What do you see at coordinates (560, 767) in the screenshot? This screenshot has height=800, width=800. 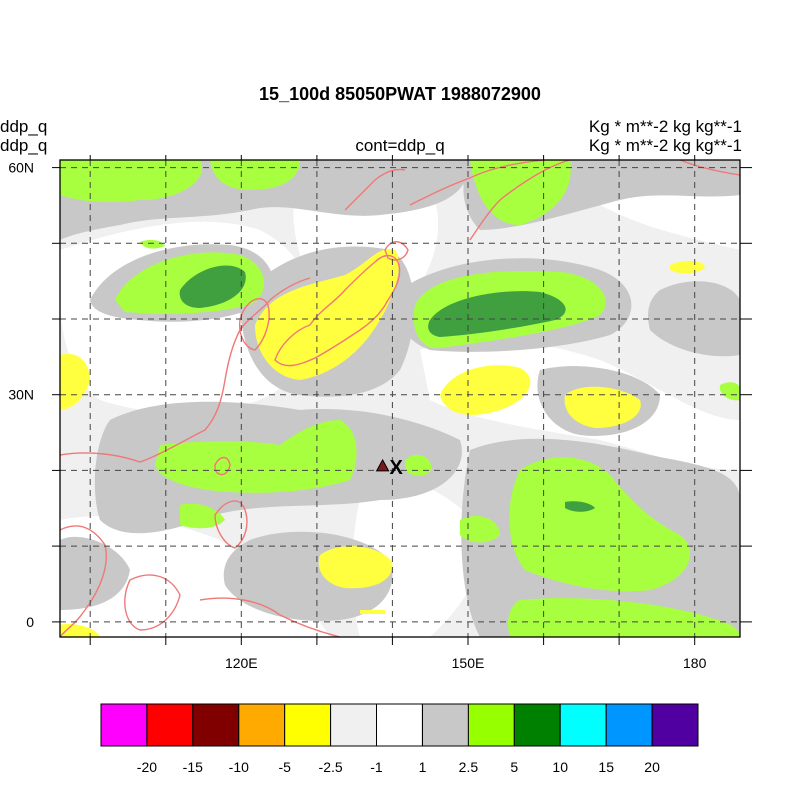 I see `colorbar-label: 10` at bounding box center [560, 767].